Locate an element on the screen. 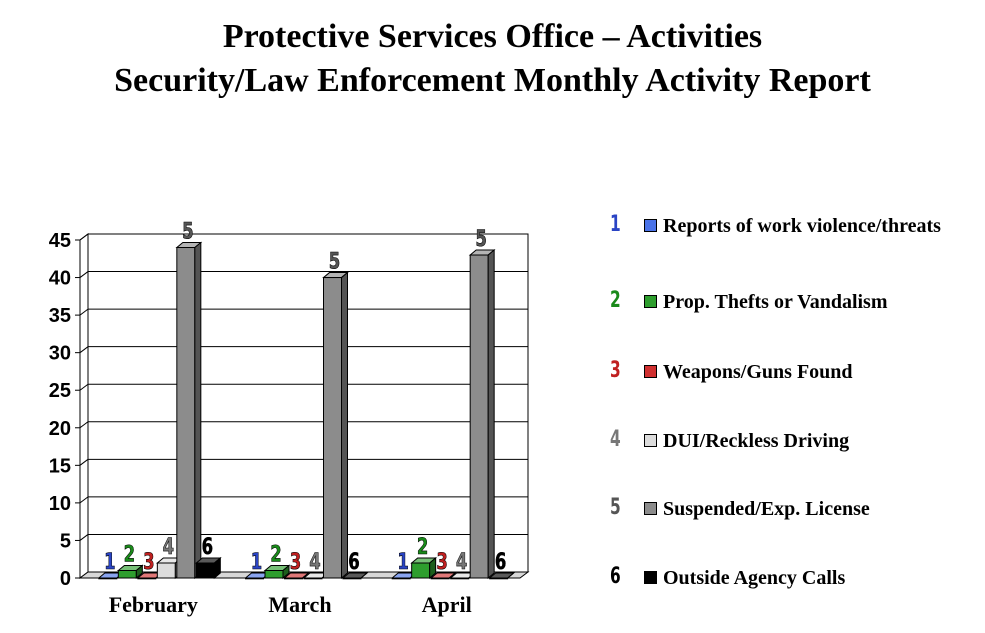  legend-item: 6 Outside Agency Calls is located at coordinates (786, 578).